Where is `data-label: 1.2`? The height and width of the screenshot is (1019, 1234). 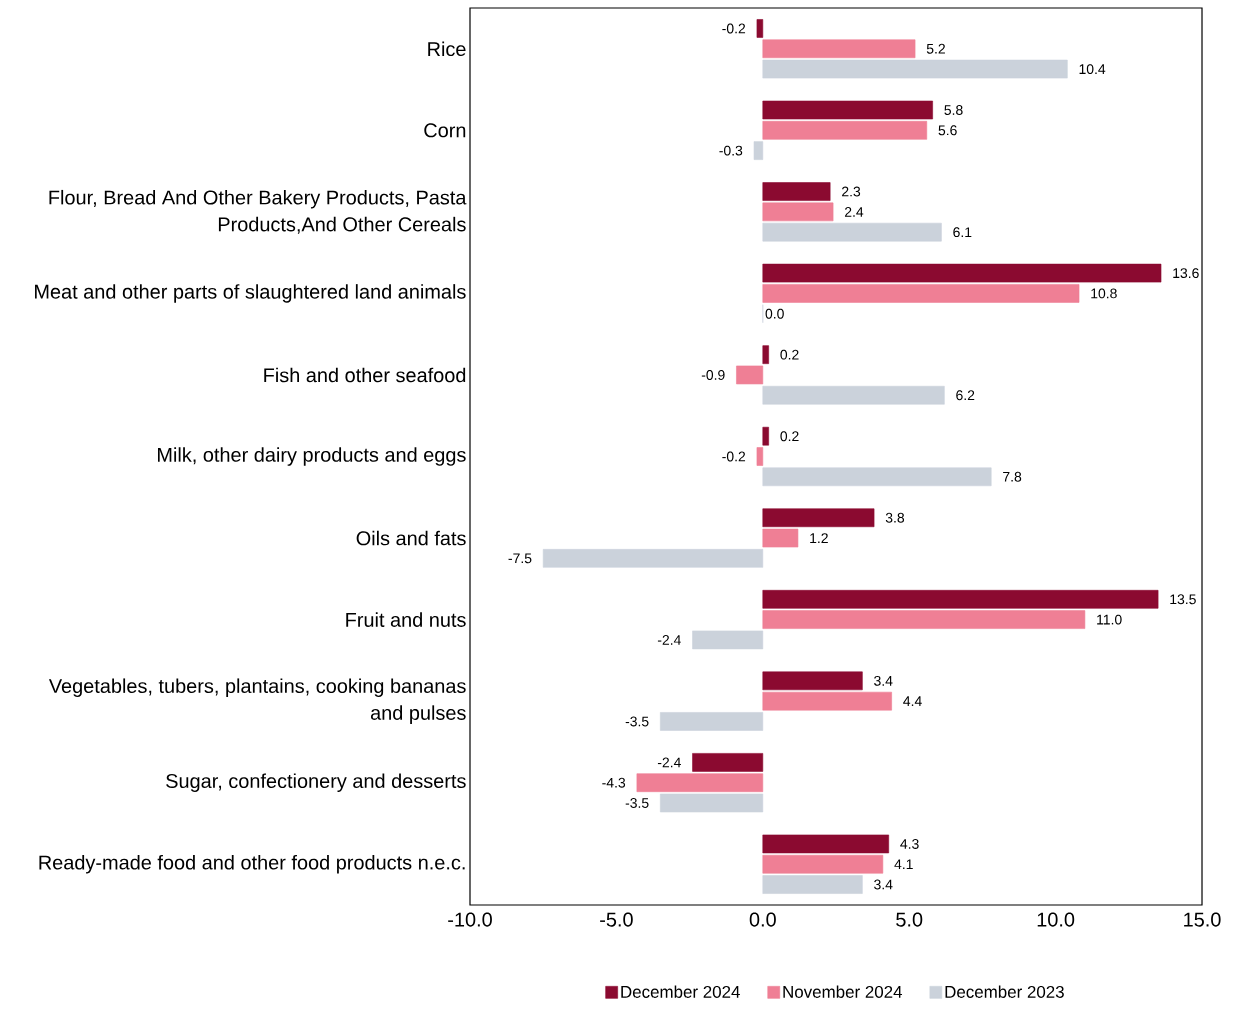 data-label: 1.2 is located at coordinates (819, 538).